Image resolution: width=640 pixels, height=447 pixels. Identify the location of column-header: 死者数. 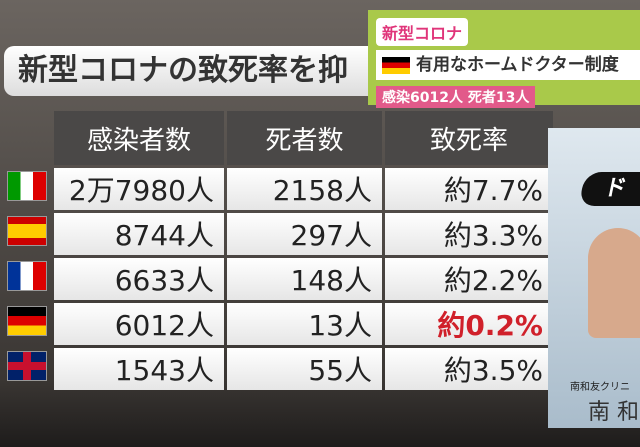
(304, 138).